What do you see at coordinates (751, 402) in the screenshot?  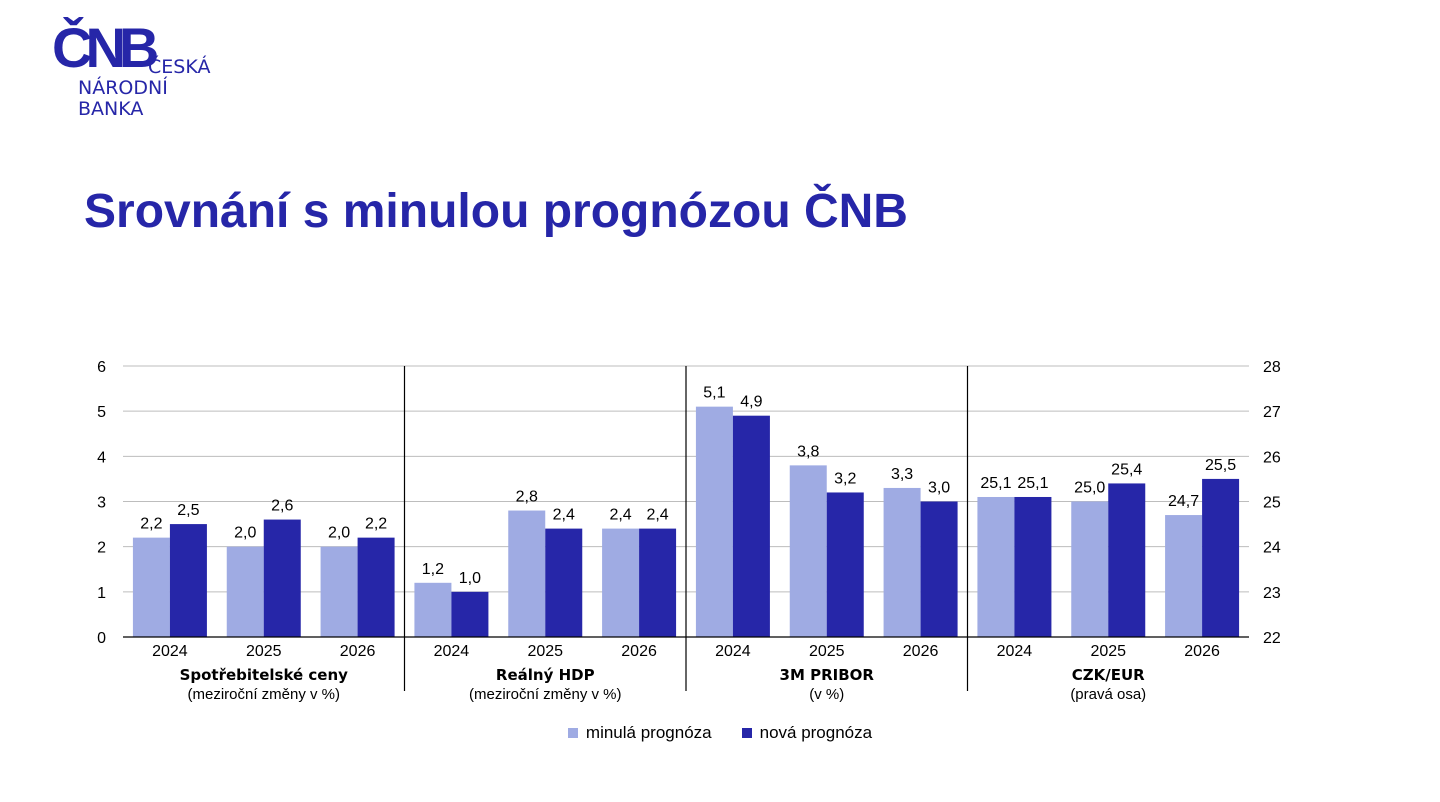 I see `data-label-new: 4,9` at bounding box center [751, 402].